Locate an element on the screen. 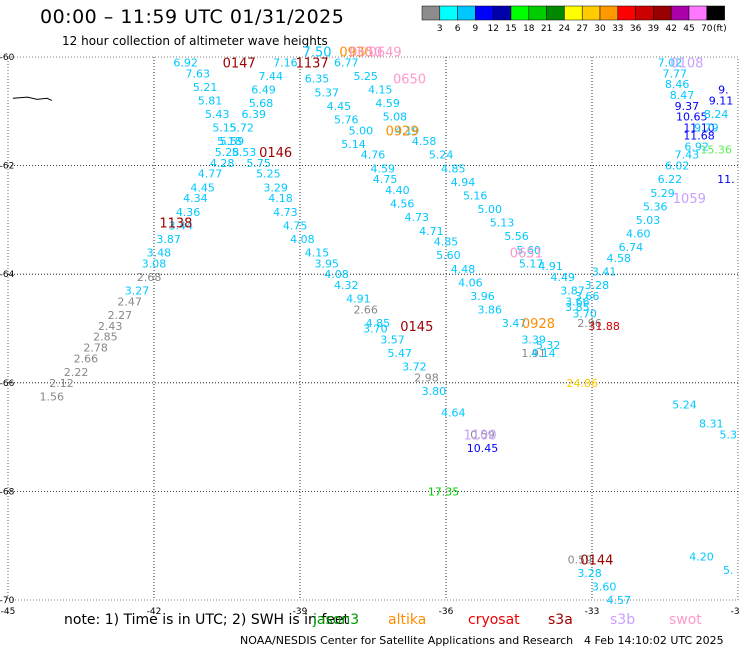 This screenshot has width=740, height=650. wave-height-value: 5.81 is located at coordinates (210, 100).